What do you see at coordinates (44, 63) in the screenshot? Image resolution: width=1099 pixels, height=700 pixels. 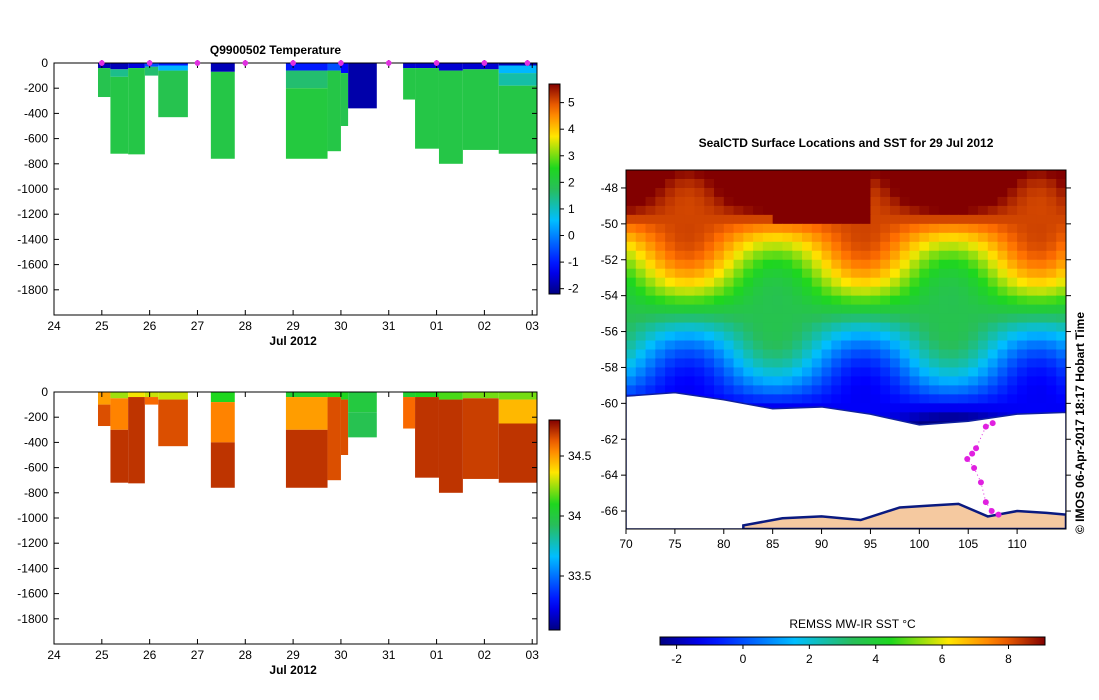 I see `y-tick-label: 0` at bounding box center [44, 63].